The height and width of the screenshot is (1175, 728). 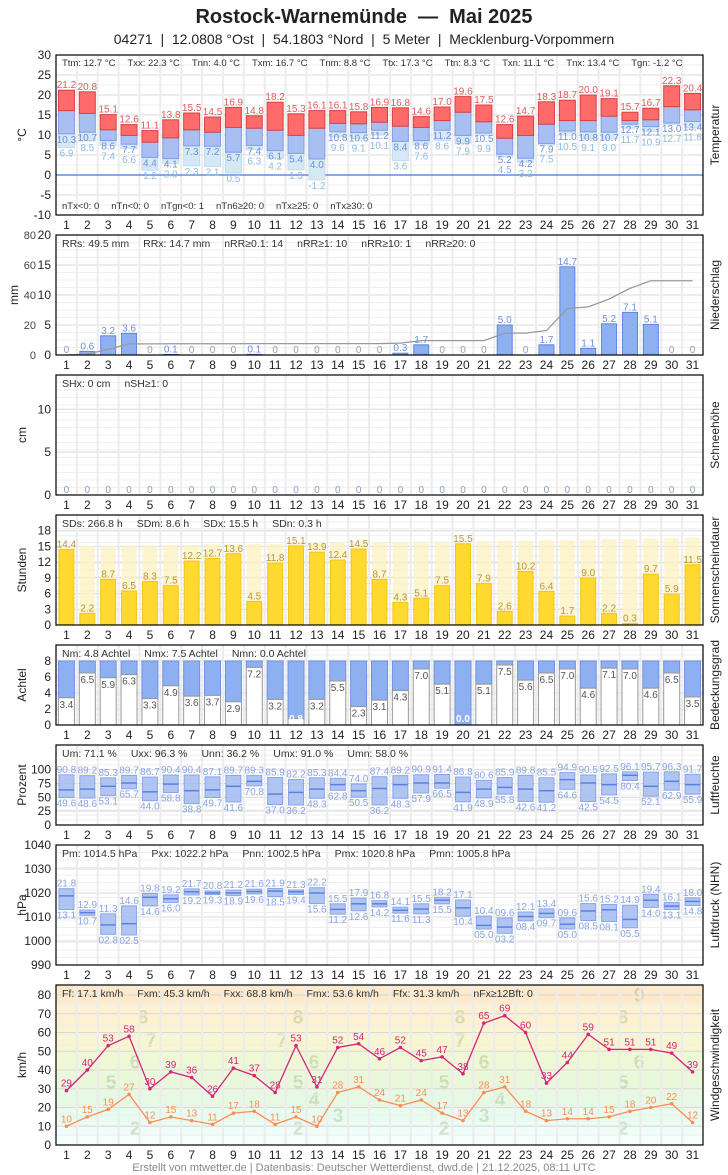 What do you see at coordinates (715, 135) in the screenshot?
I see `panel-title: Temperatur` at bounding box center [715, 135].